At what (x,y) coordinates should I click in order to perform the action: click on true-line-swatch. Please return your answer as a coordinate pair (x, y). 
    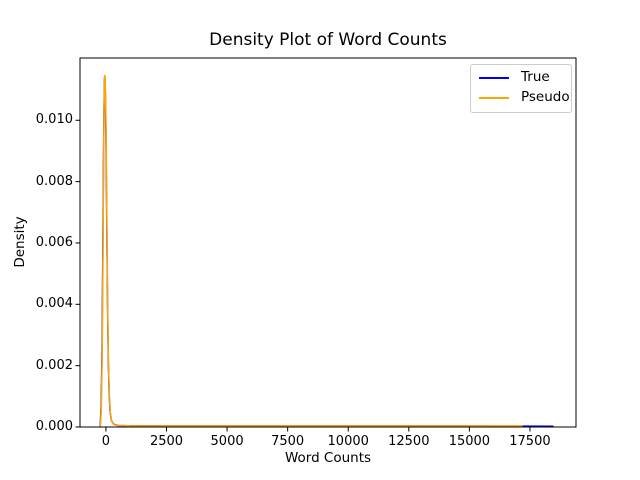
    Looking at the image, I should click on (494, 77).